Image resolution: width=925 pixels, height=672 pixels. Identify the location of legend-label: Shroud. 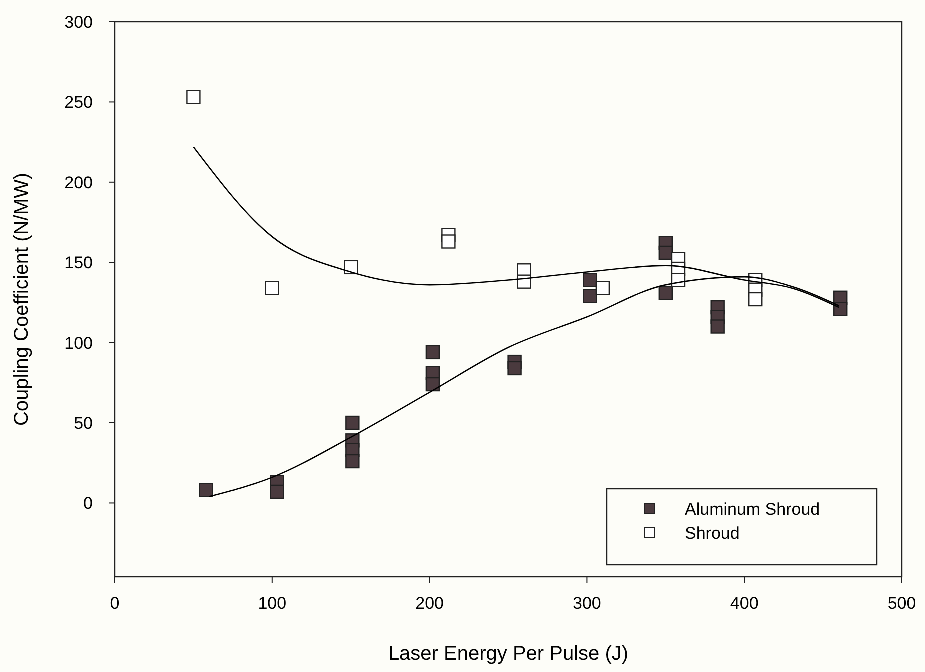
(712, 533).